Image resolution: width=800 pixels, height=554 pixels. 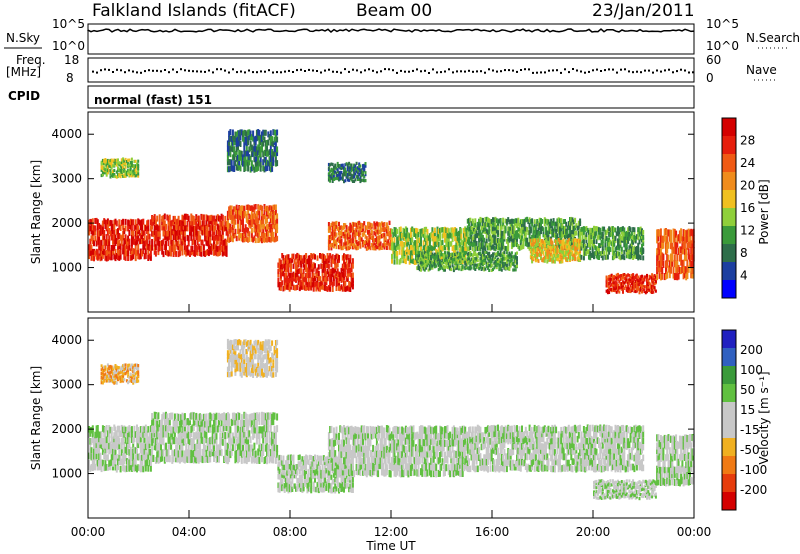 What do you see at coordinates (747, 163) in the screenshot?
I see `colorbar-tick-label: 24` at bounding box center [747, 163].